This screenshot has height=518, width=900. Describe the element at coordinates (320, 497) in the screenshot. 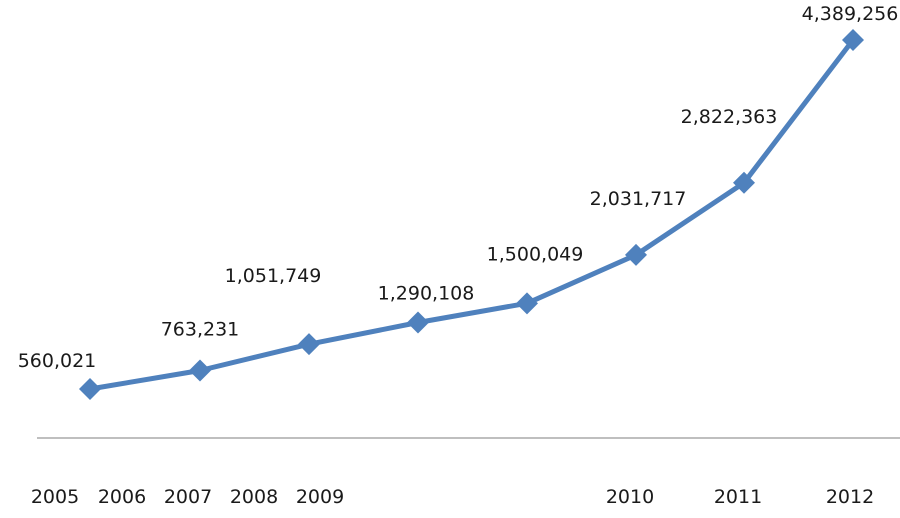

I see `x-tick-label: 2009` at that location.